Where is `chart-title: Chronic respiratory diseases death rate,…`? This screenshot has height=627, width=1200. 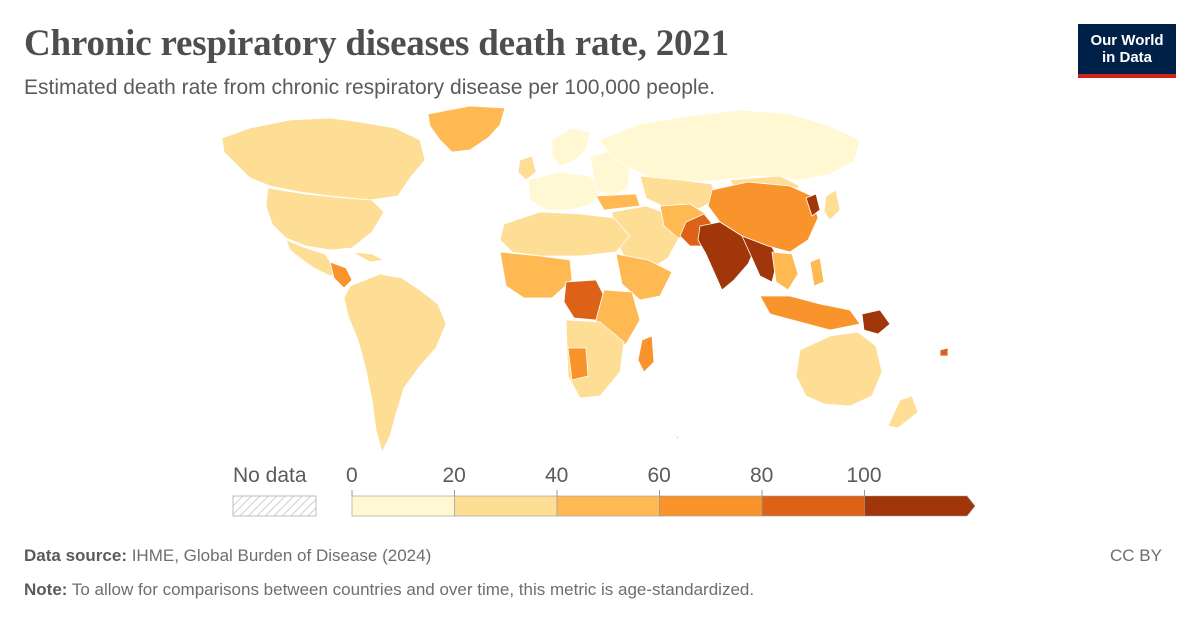
chart-title: Chronic respiratory diseases death rate,… is located at coordinates (376, 43).